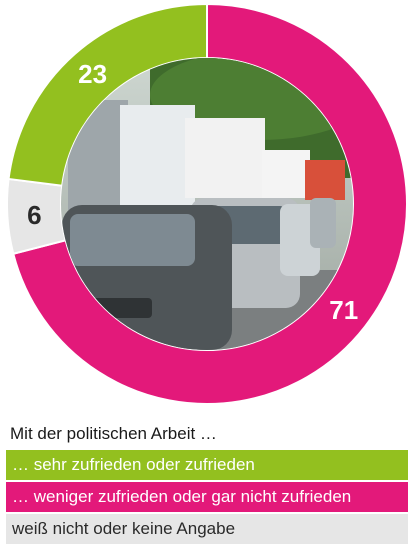  I want to click on slice-dissatisfied-value-label: 71, so click(343, 310).